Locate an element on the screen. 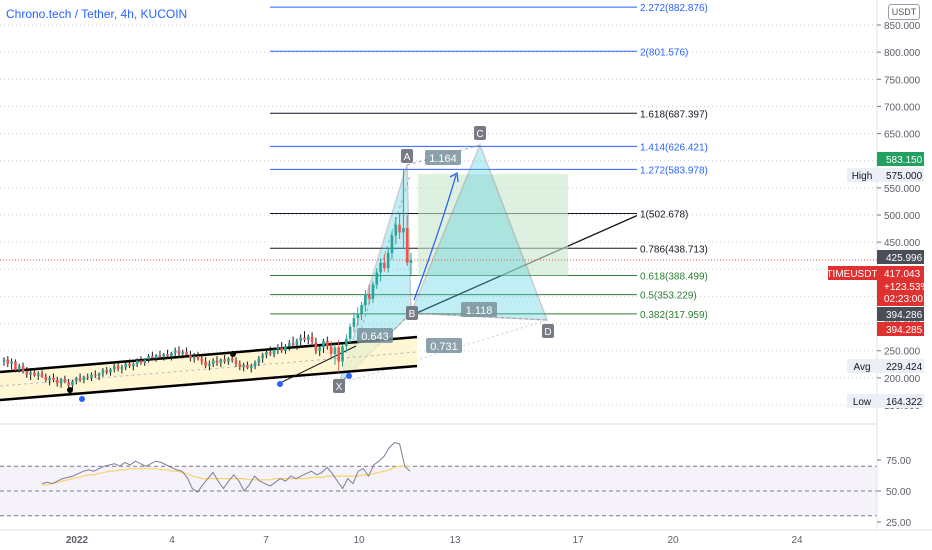 This screenshot has height=550, width=932. symbol-title: Chrono.tech / Tether, 4h, KUCOIN is located at coordinates (97, 14).